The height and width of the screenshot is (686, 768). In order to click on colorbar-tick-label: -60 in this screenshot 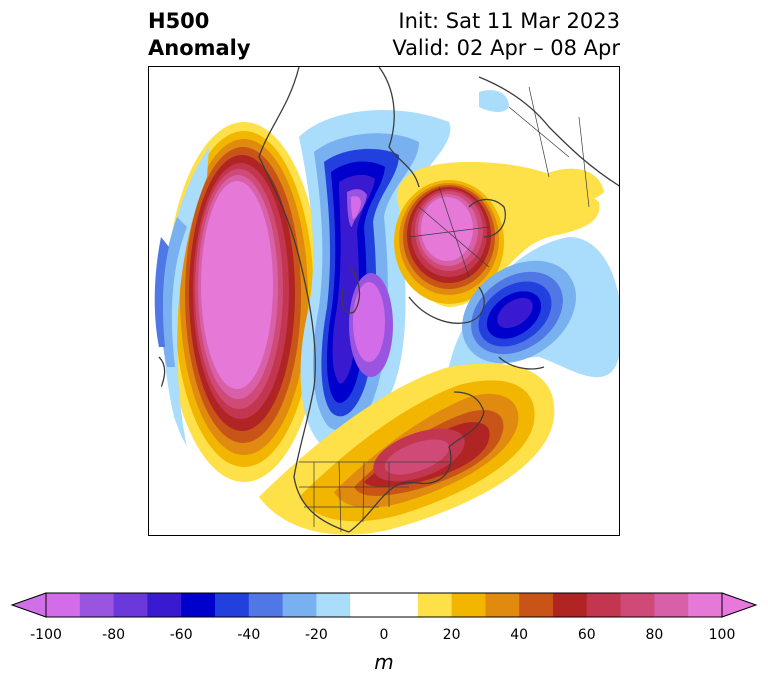, I will do `click(181, 635)`.